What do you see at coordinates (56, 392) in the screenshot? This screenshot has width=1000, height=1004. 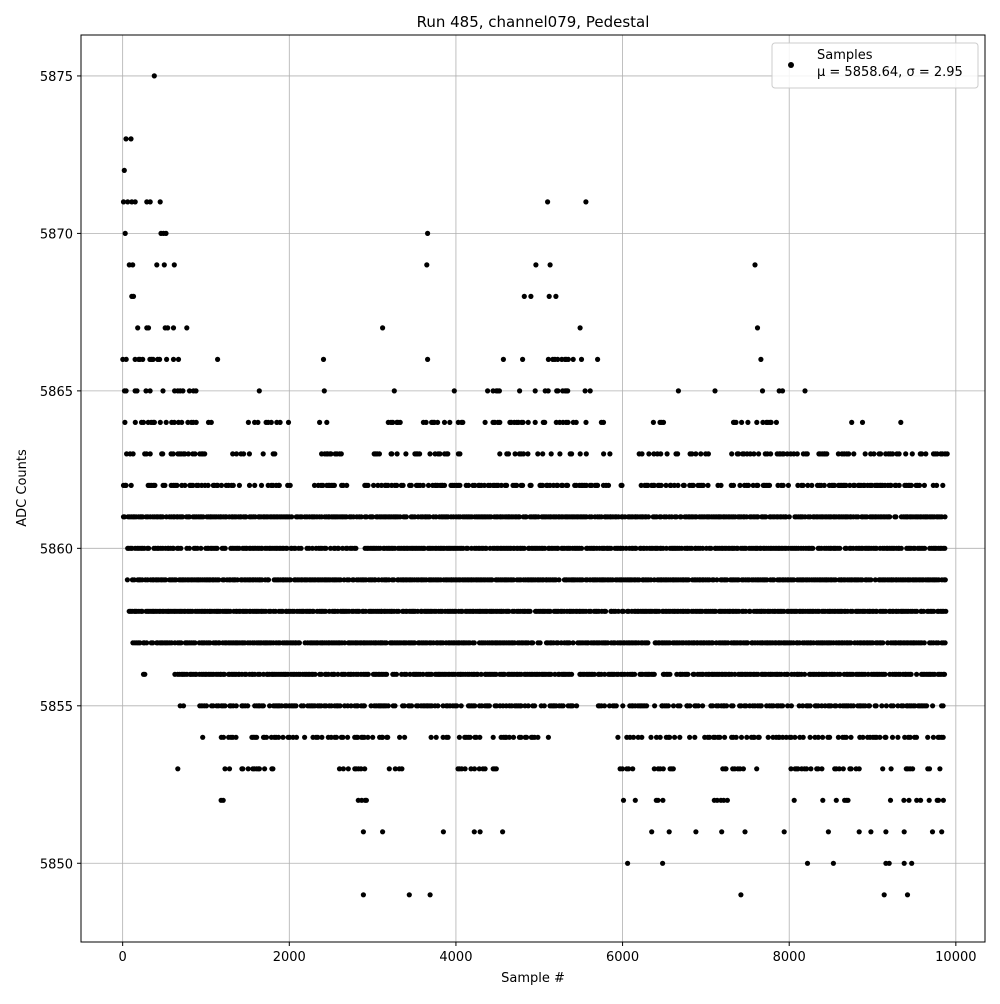 I see `y-tick-label: 5865` at bounding box center [56, 392].